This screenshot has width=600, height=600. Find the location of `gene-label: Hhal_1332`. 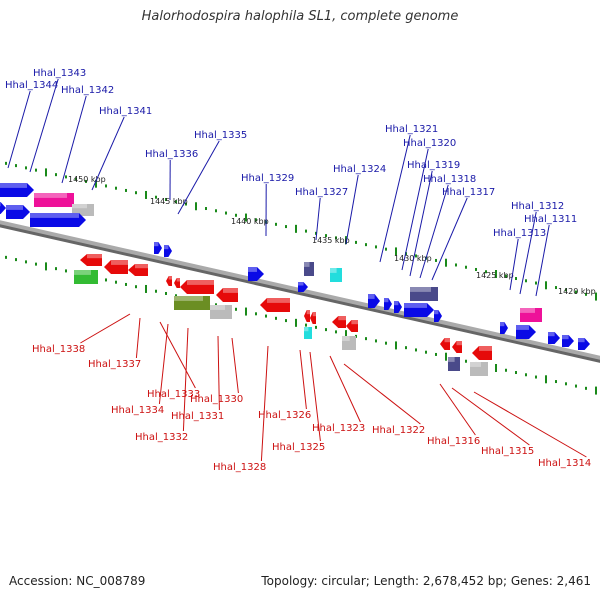

gene-label: Hhal_1332 is located at coordinates (161, 437).